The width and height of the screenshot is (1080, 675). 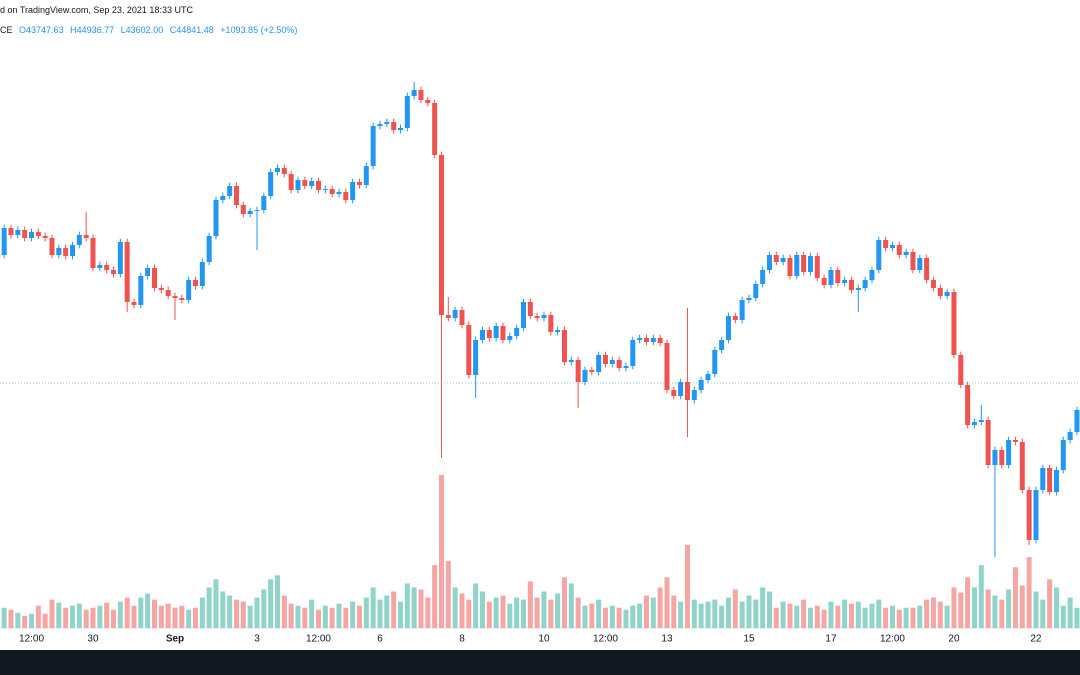 What do you see at coordinates (6, 30) in the screenshot?
I see `symbol: CE` at bounding box center [6, 30].